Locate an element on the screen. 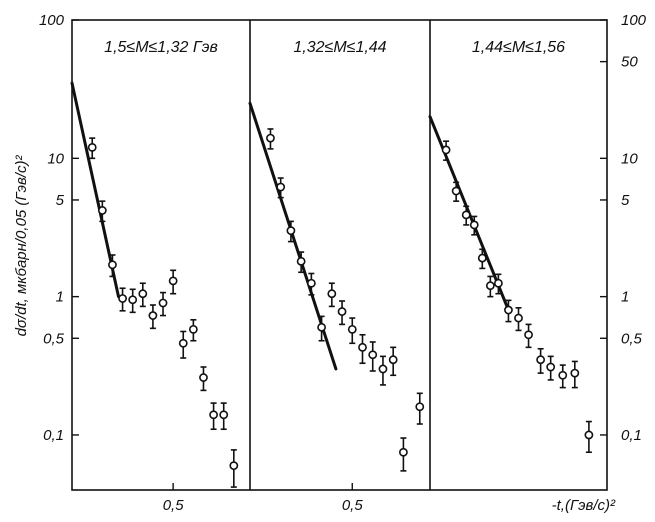 The width and height of the screenshot is (655, 522). y-tick-label-right: 10 is located at coordinates (629, 158).